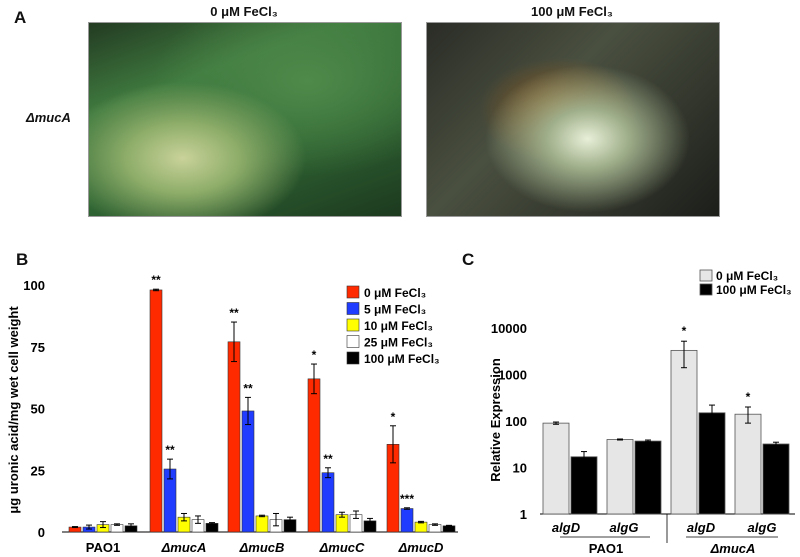 The height and width of the screenshot is (557, 800). I want to click on legend-label: 5 μM FeCl₃, so click(395, 310).